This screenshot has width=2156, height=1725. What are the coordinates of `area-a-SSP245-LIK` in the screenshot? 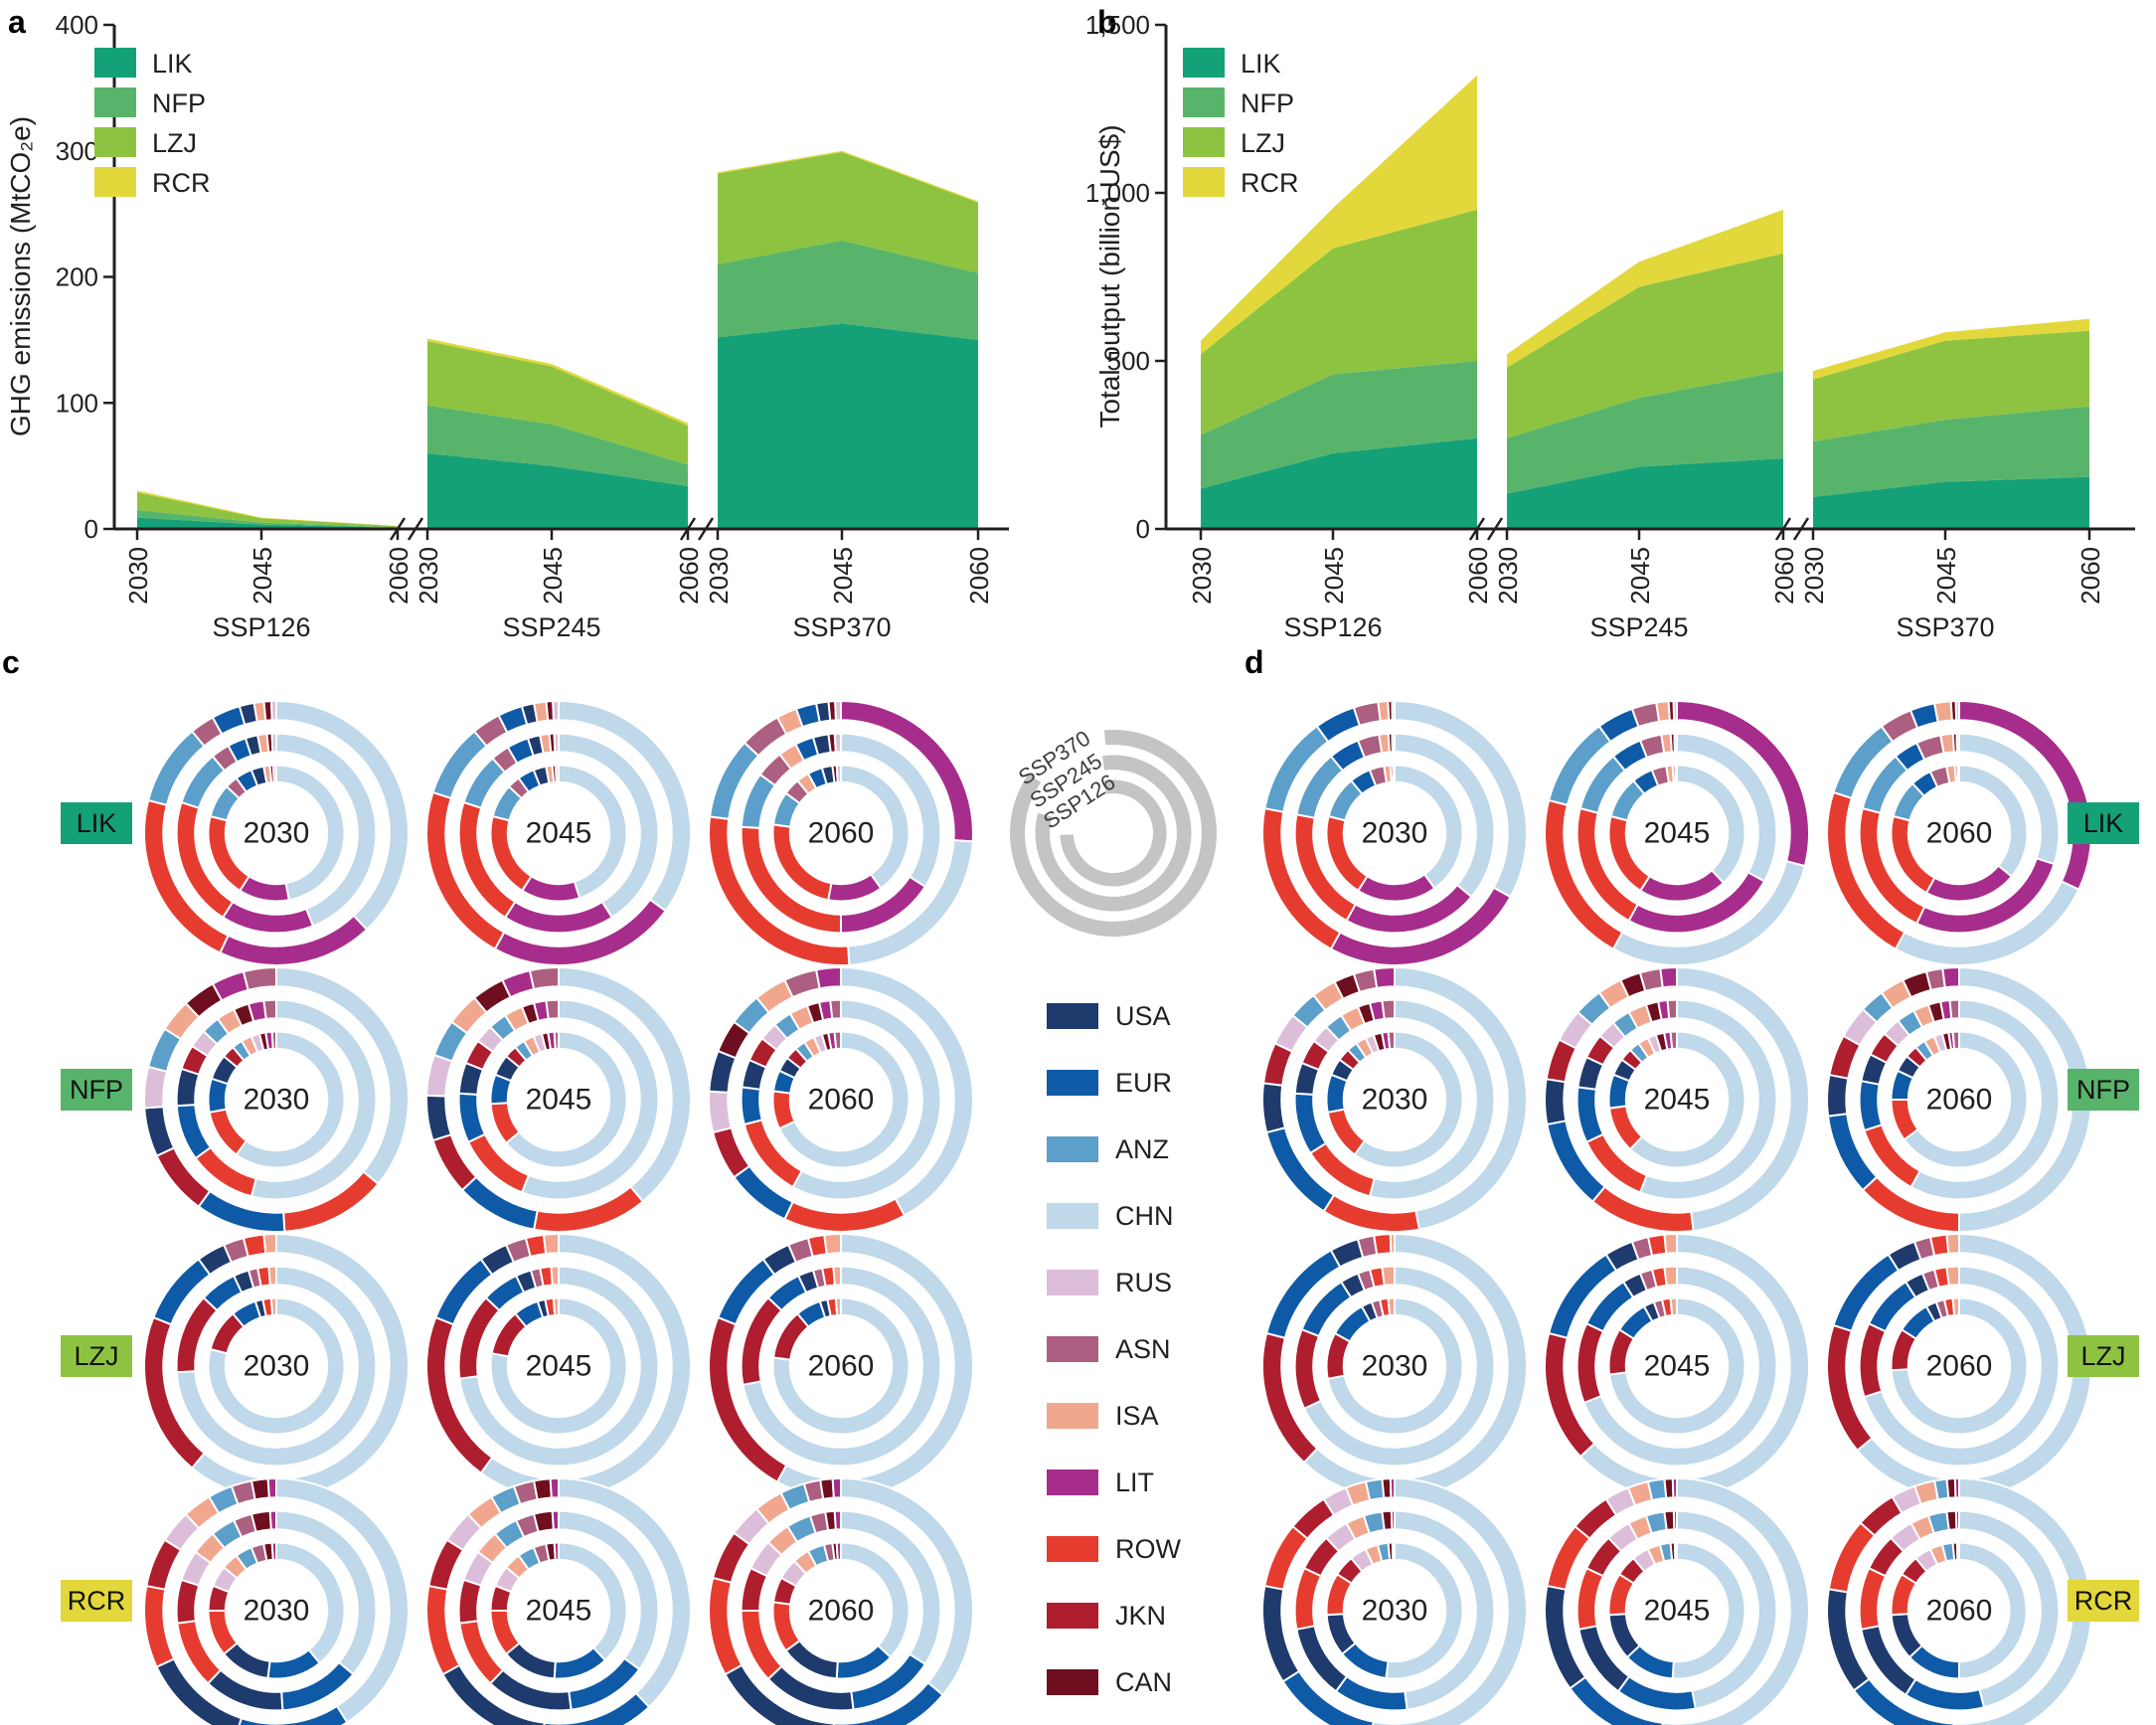 It's located at (557, 490).